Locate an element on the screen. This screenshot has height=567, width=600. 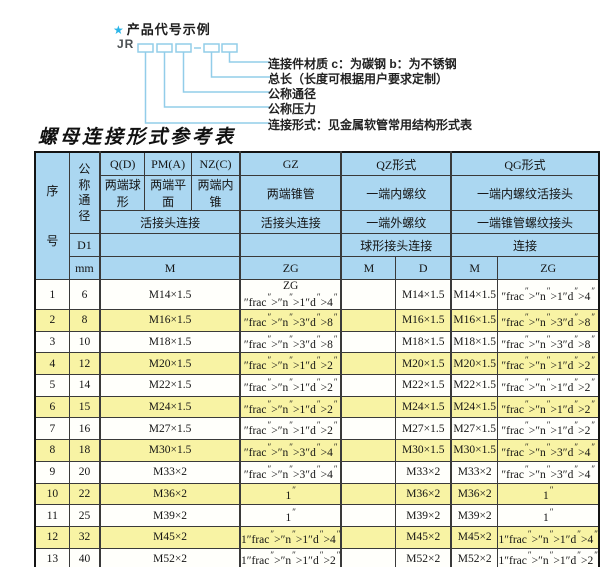
cell-qz-d: M24×1.5 is located at coordinates (423, 407).